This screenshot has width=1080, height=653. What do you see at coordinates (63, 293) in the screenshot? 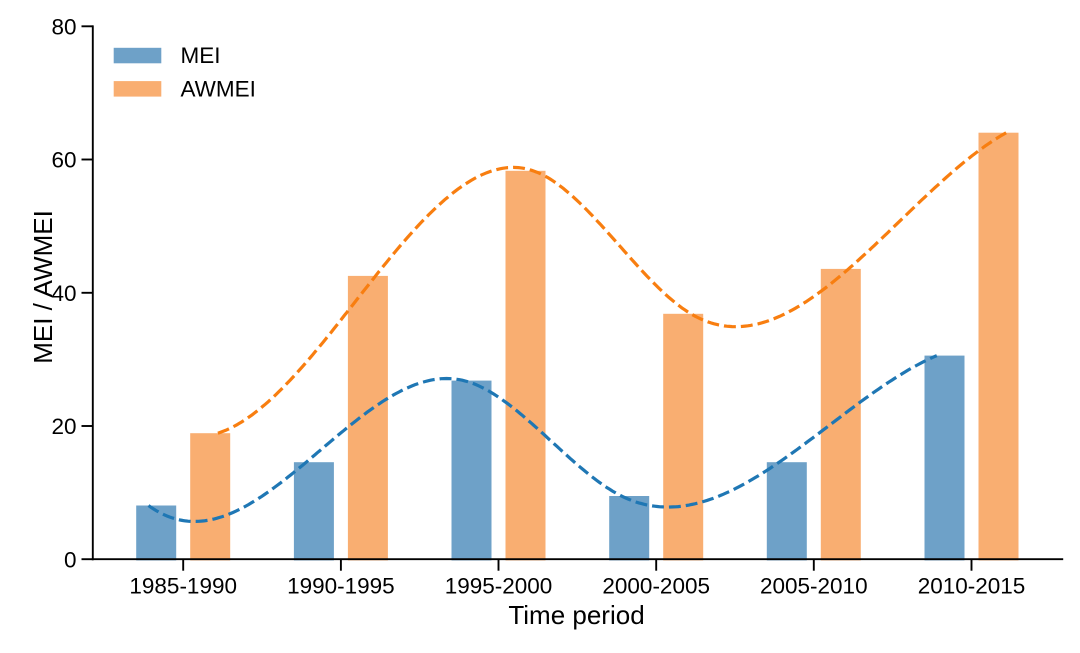
I see `svg-text: 40` at bounding box center [63, 293].